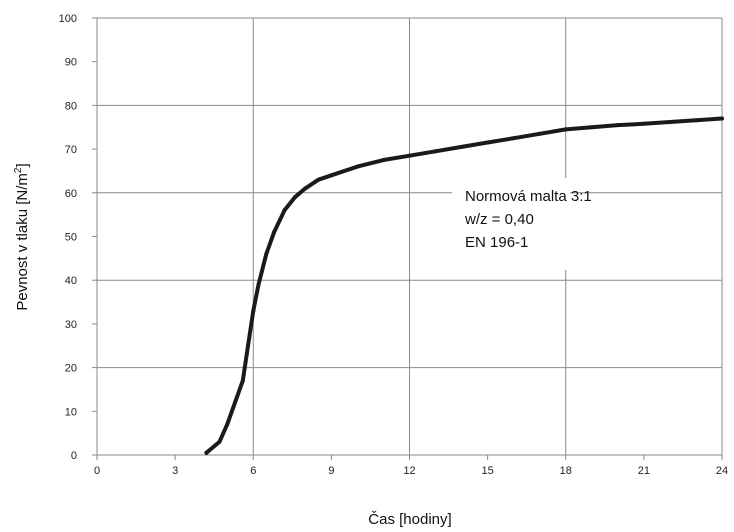 Image resolution: width=734 pixels, height=532 pixels. I want to click on y-tick-label-20: 20, so click(71, 369).